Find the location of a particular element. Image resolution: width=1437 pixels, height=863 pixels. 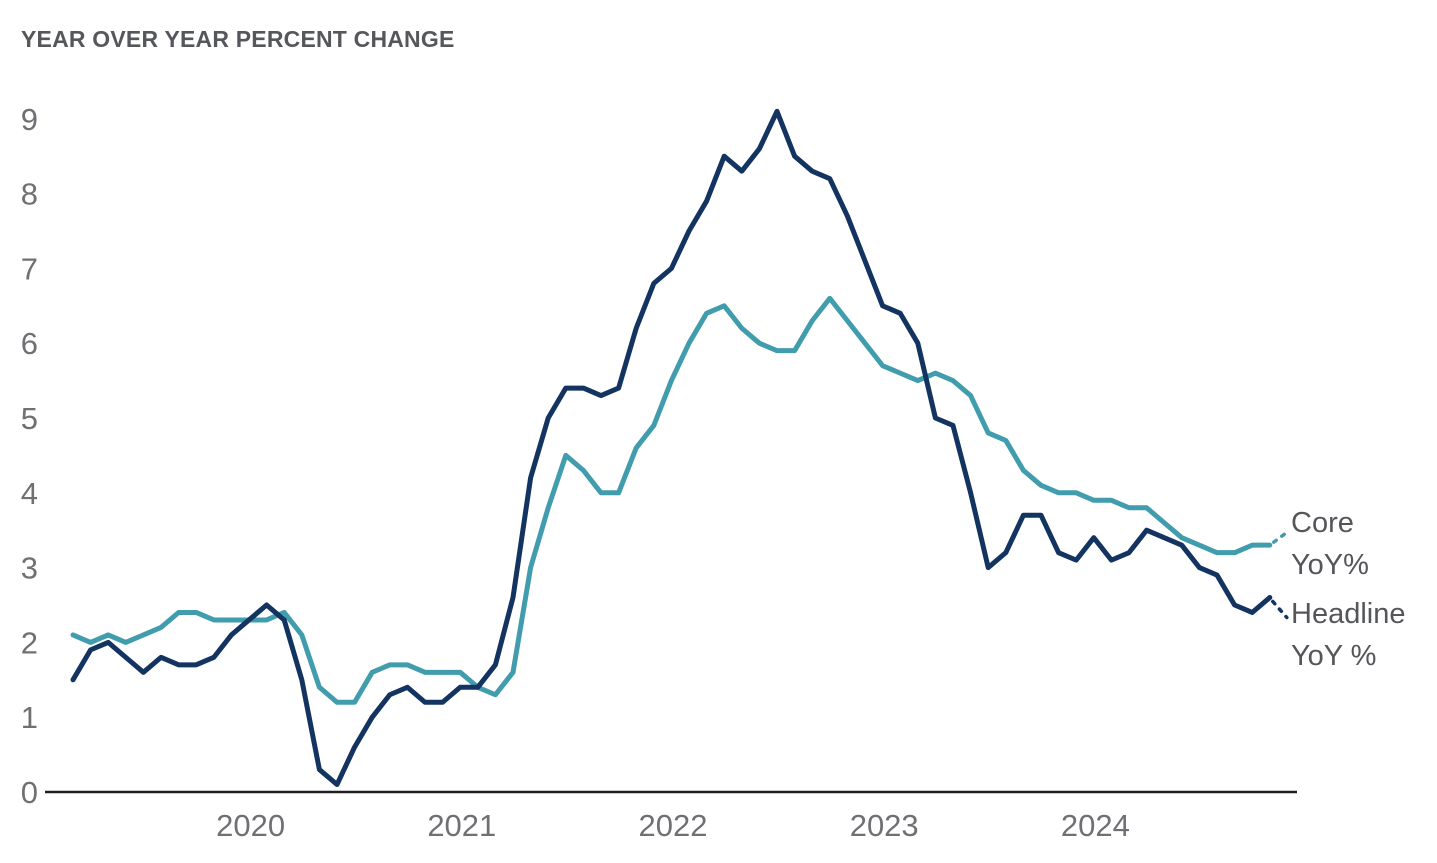

headline-dashed-leader is located at coordinates (1280, 609).